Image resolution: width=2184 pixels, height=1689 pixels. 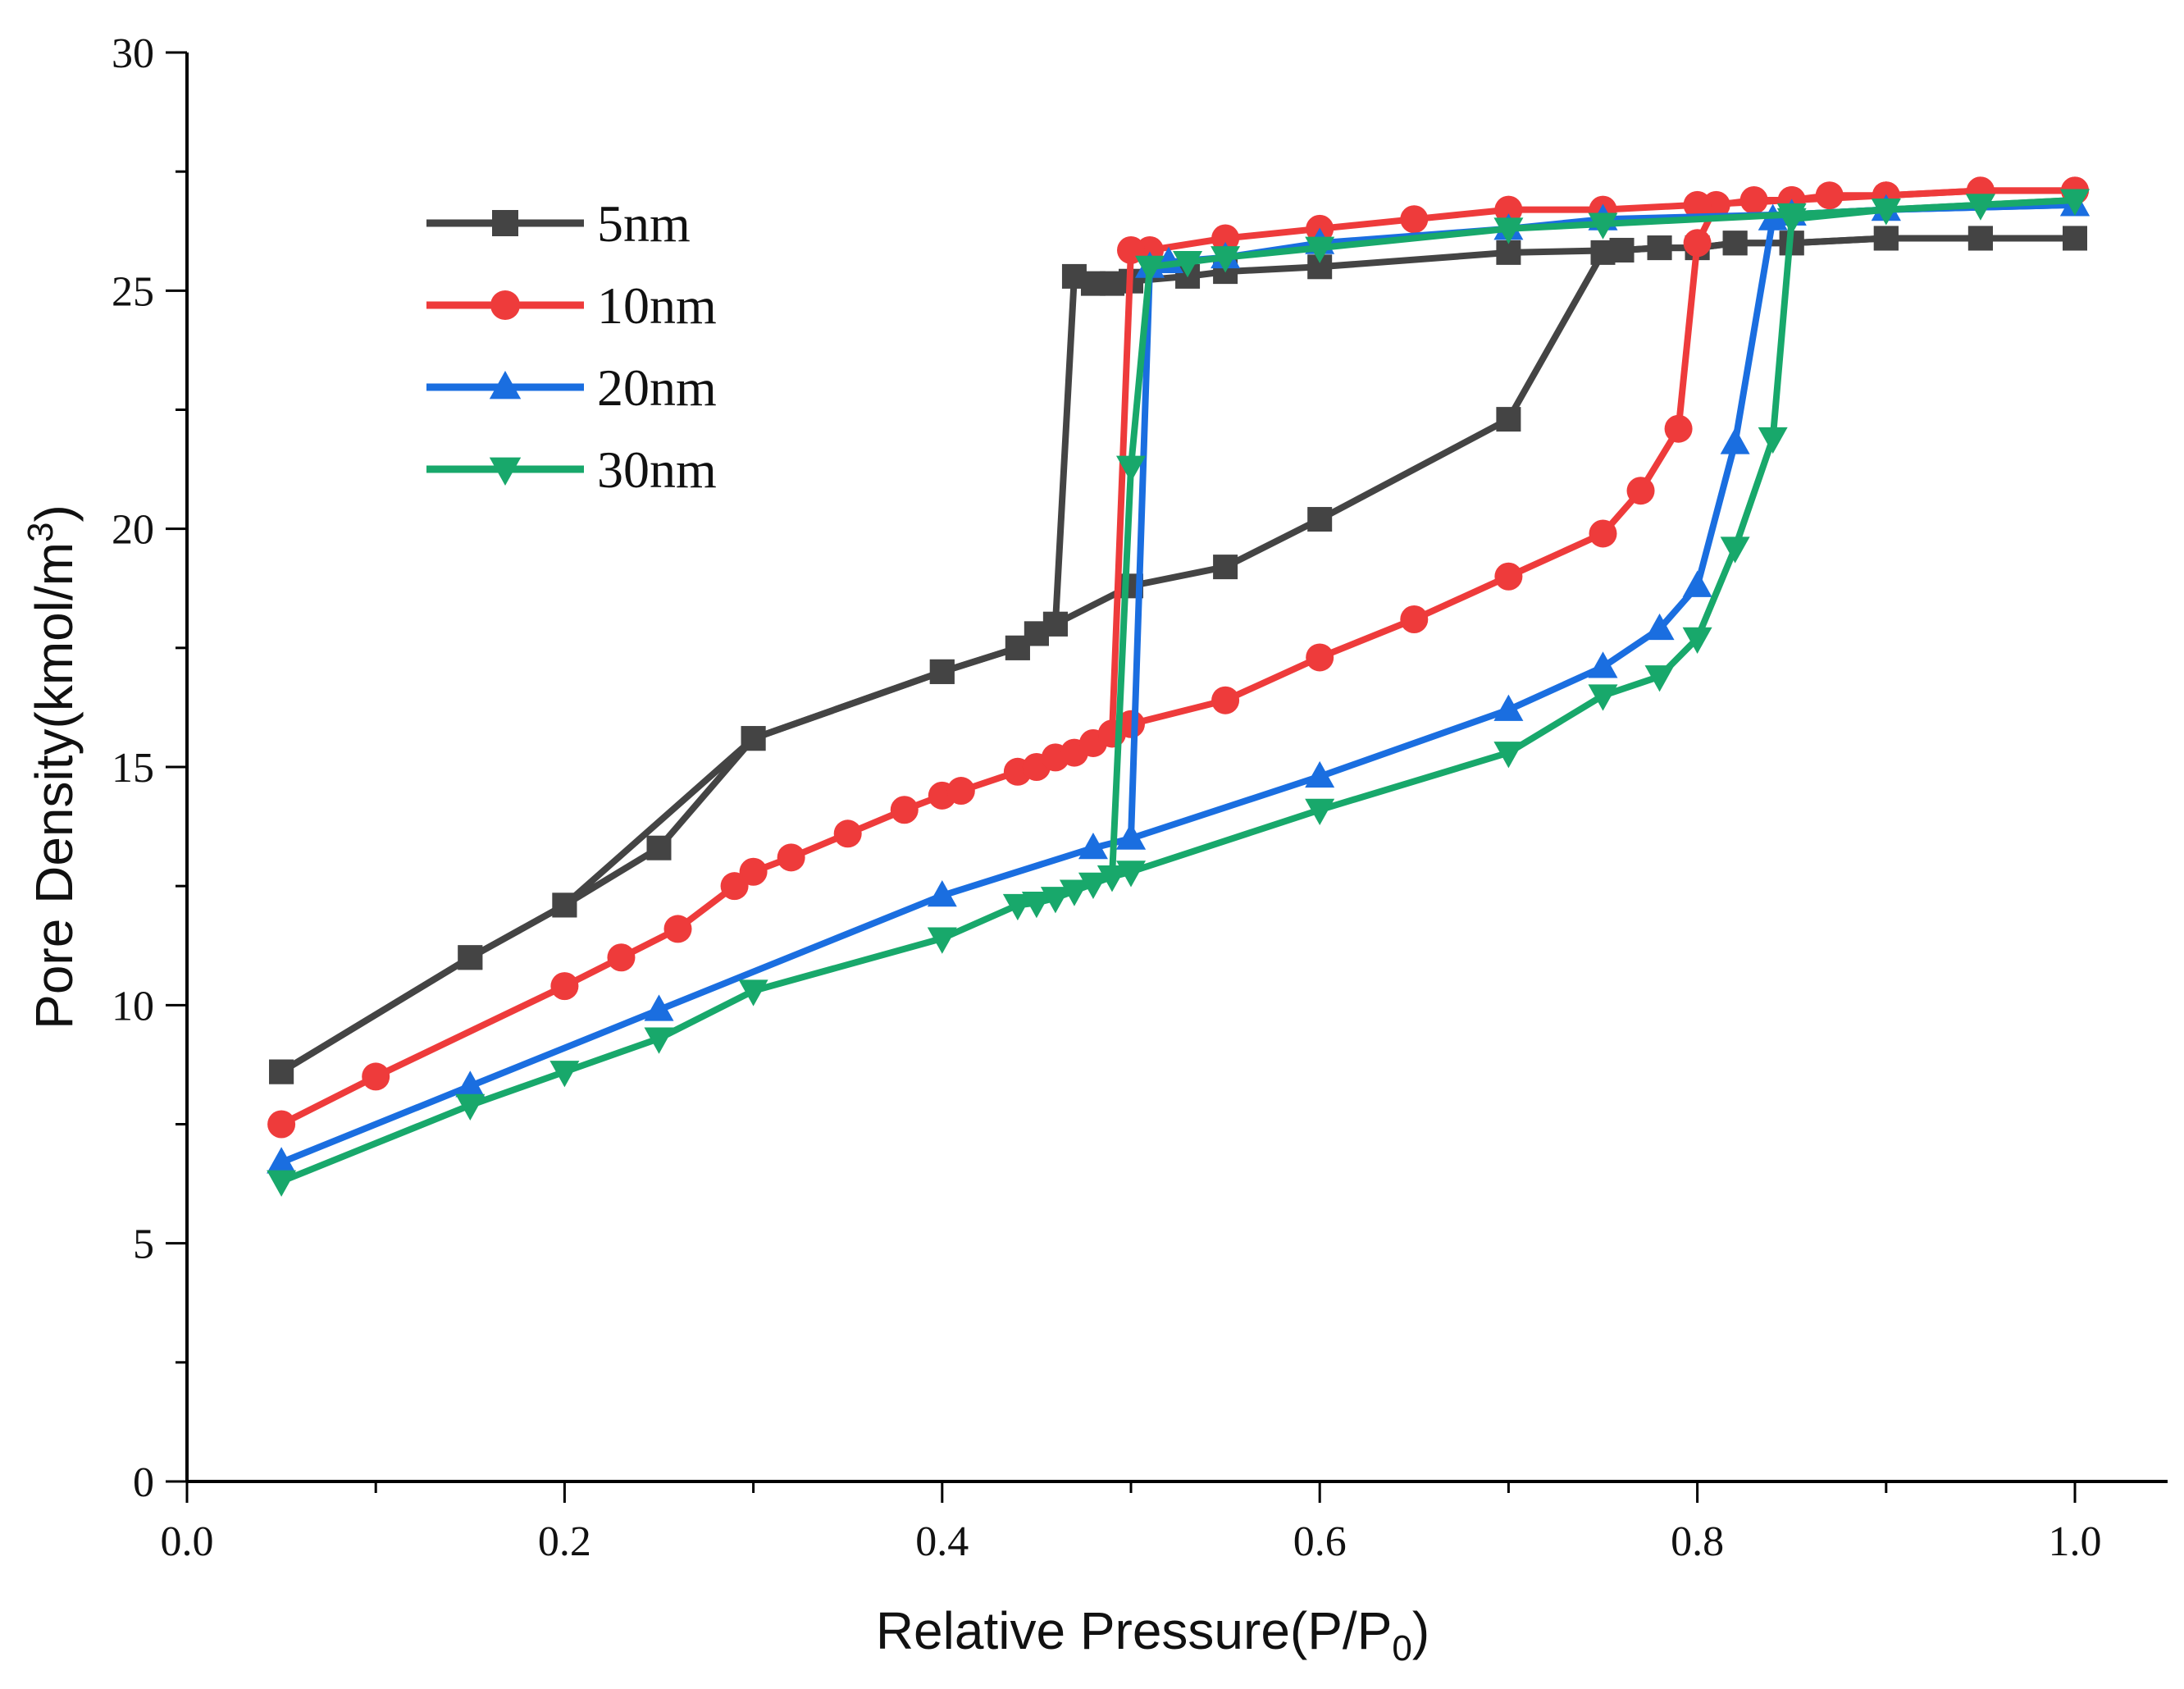 What do you see at coordinates (1401, 1648) in the screenshot?
I see `x-axis-title-subscript: 0` at bounding box center [1401, 1648].